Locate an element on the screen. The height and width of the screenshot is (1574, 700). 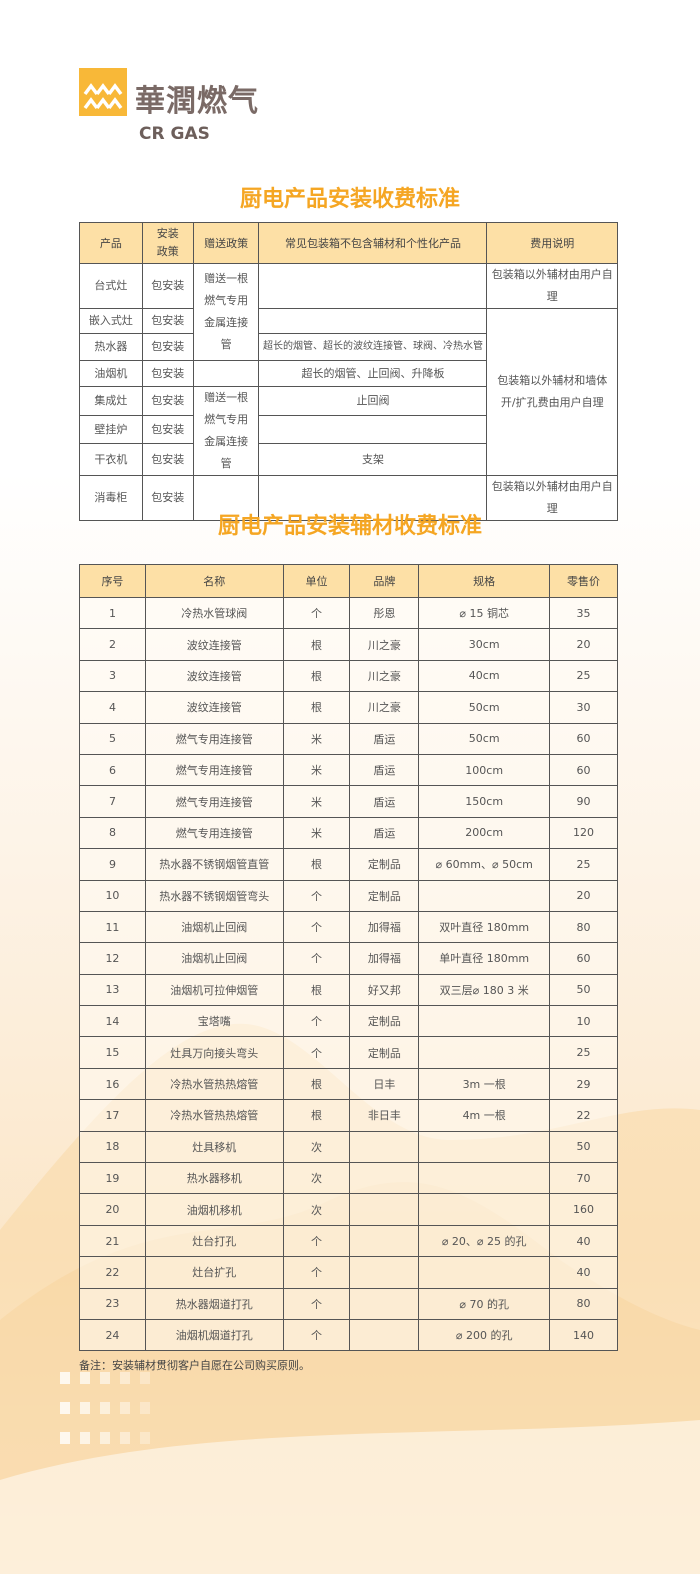
index-cell: 12 is located at coordinates (112, 958).